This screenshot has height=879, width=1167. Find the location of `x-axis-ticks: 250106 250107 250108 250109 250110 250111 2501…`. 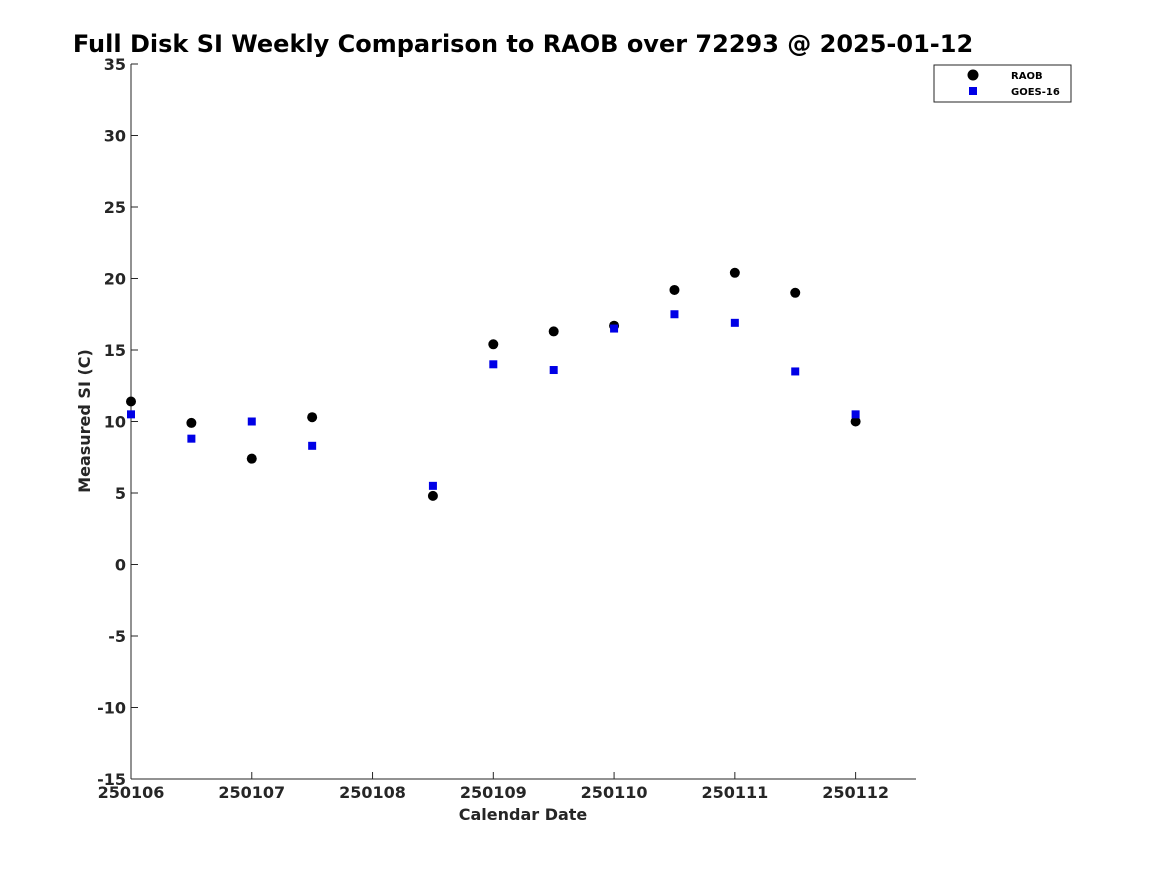

x-axis-ticks: 250106 250107 250108 250109 250110 250111 2501… is located at coordinates (493, 787).